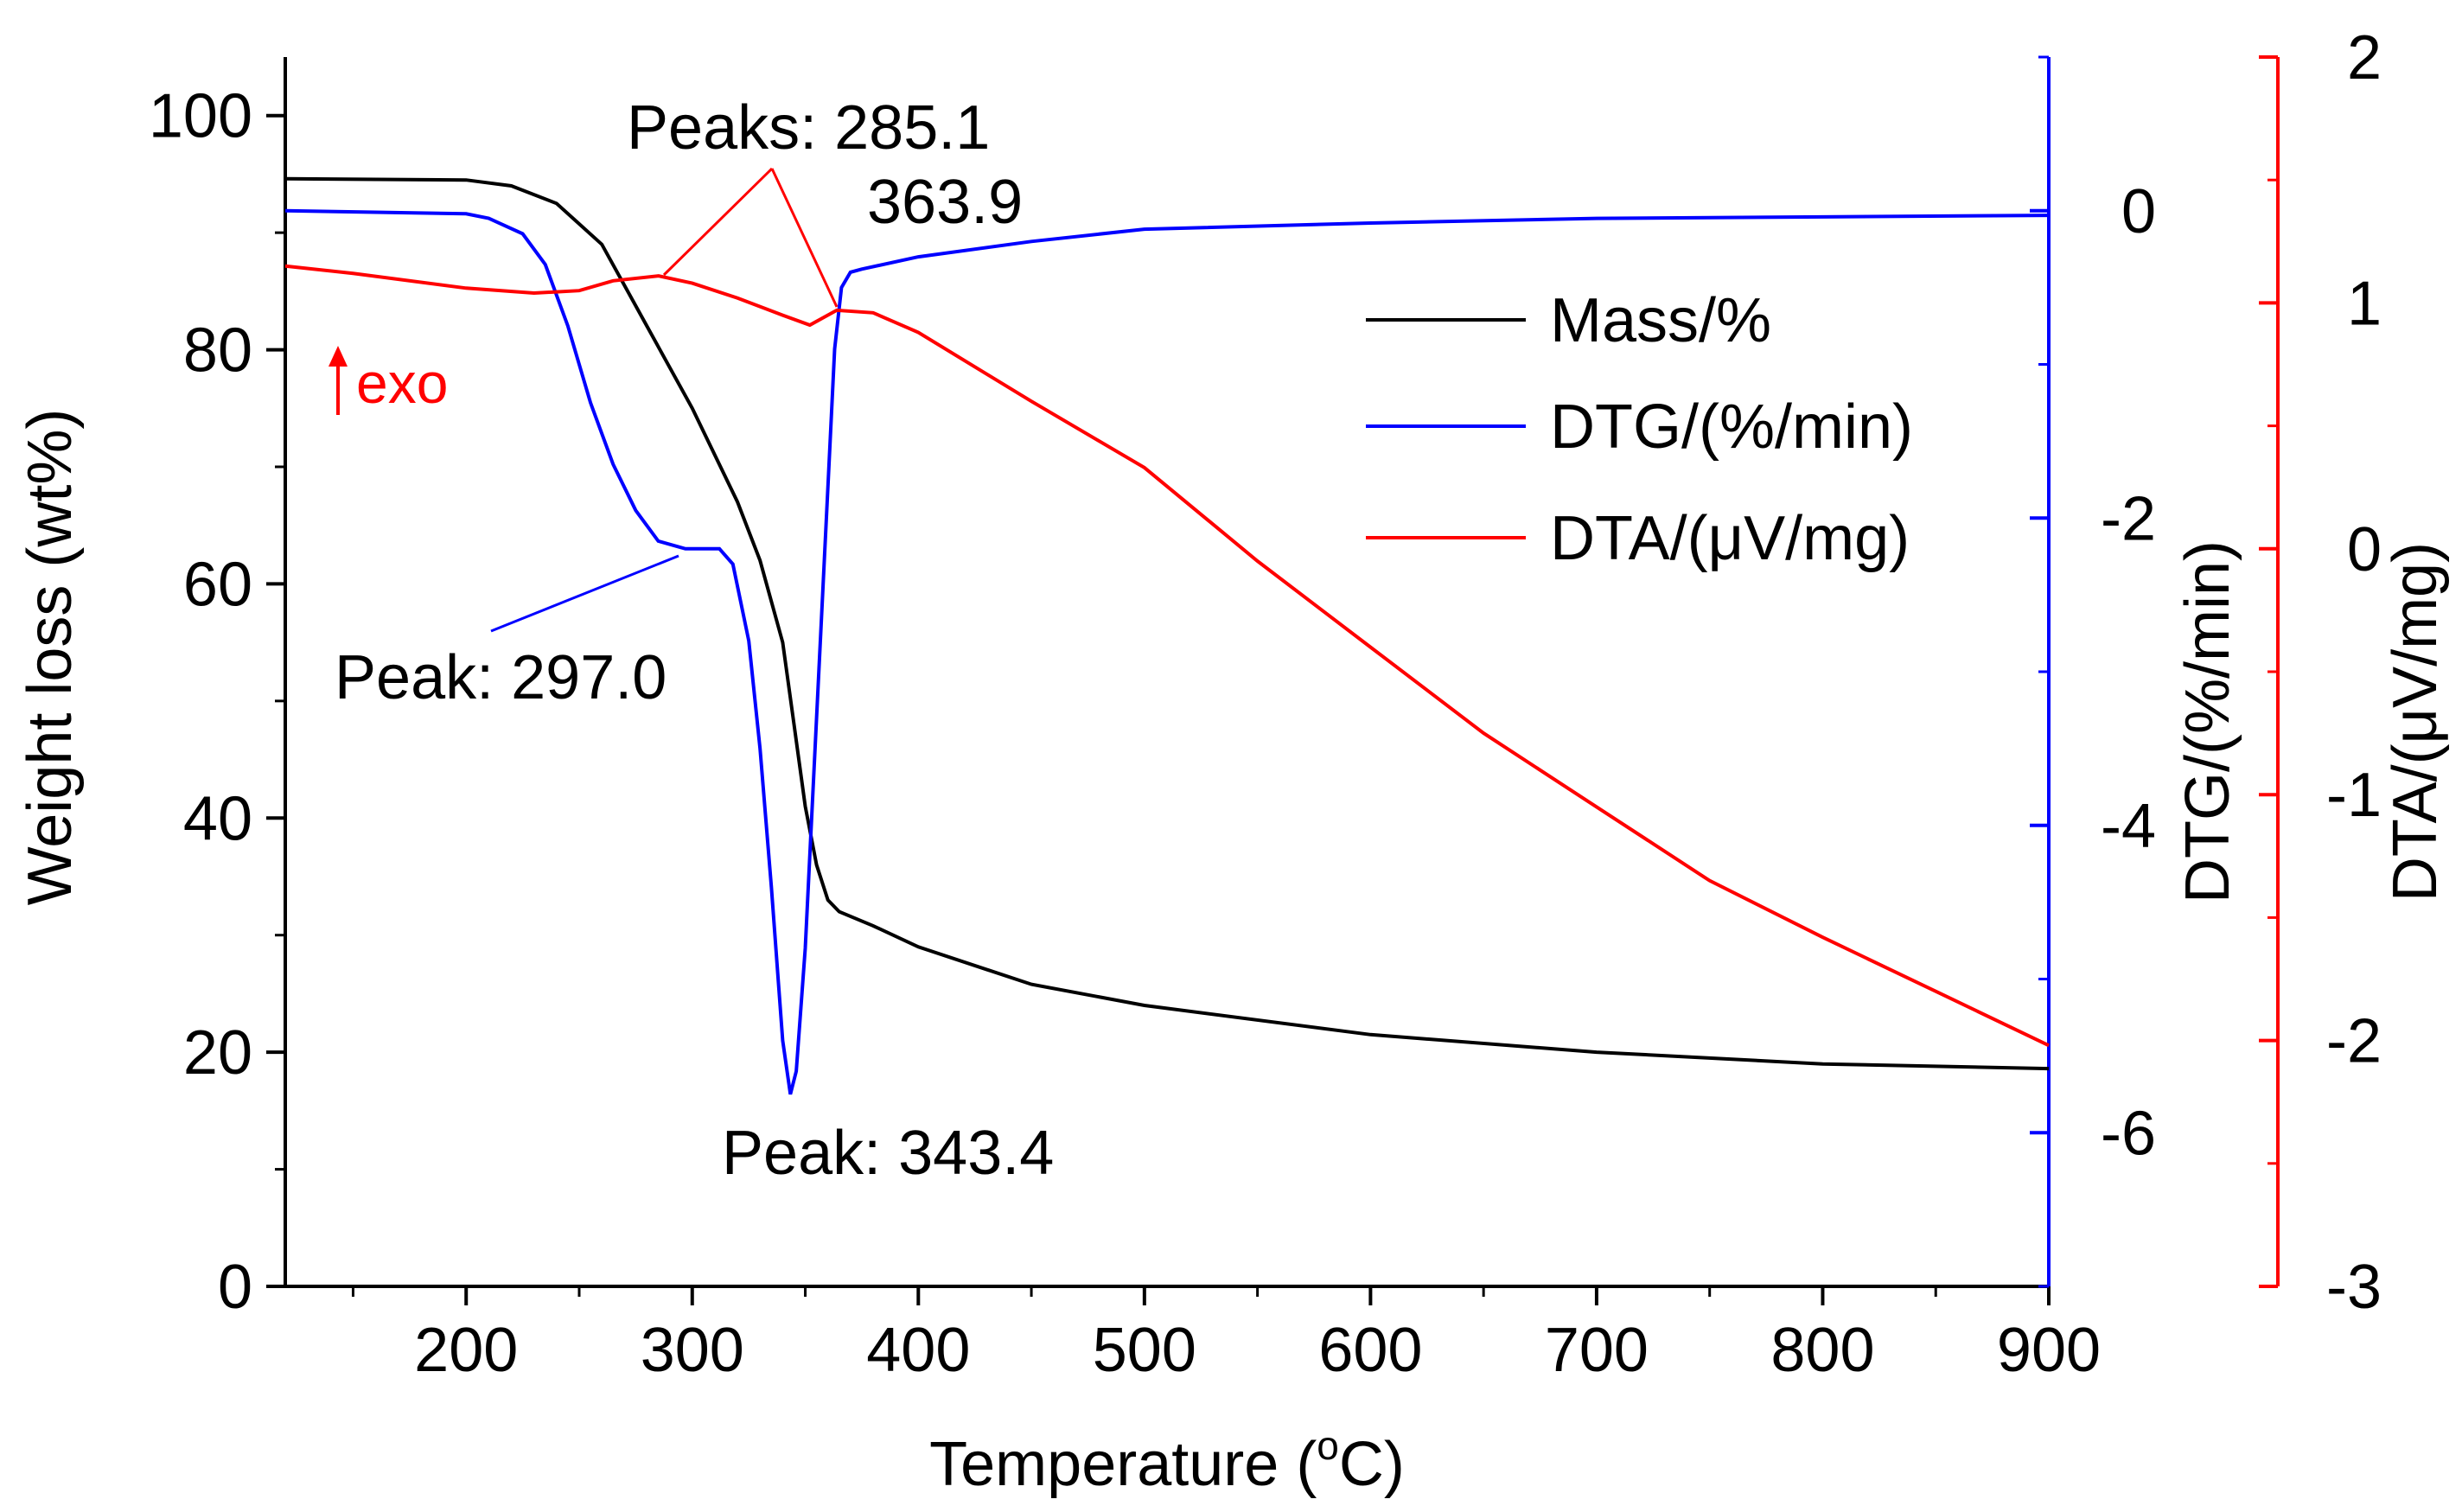 This screenshot has width=2462, height=1512. Describe the element at coordinates (1597, 1351) in the screenshot. I see `x-tick-label: 700` at that location.